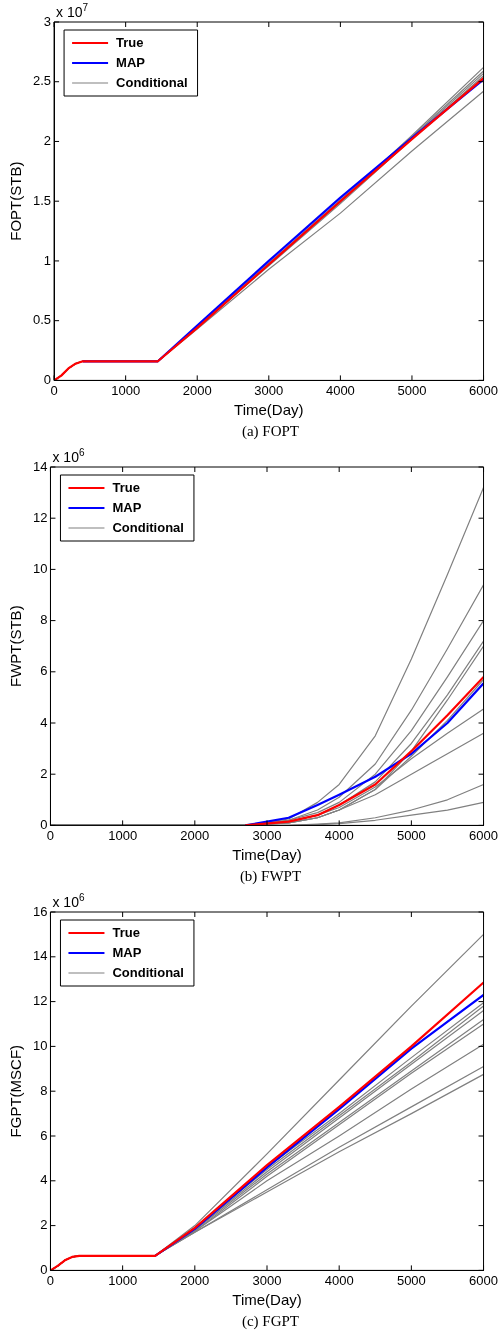 The height and width of the screenshot is (1335, 501). I want to click on text: (b) FWPT, so click(270, 876).